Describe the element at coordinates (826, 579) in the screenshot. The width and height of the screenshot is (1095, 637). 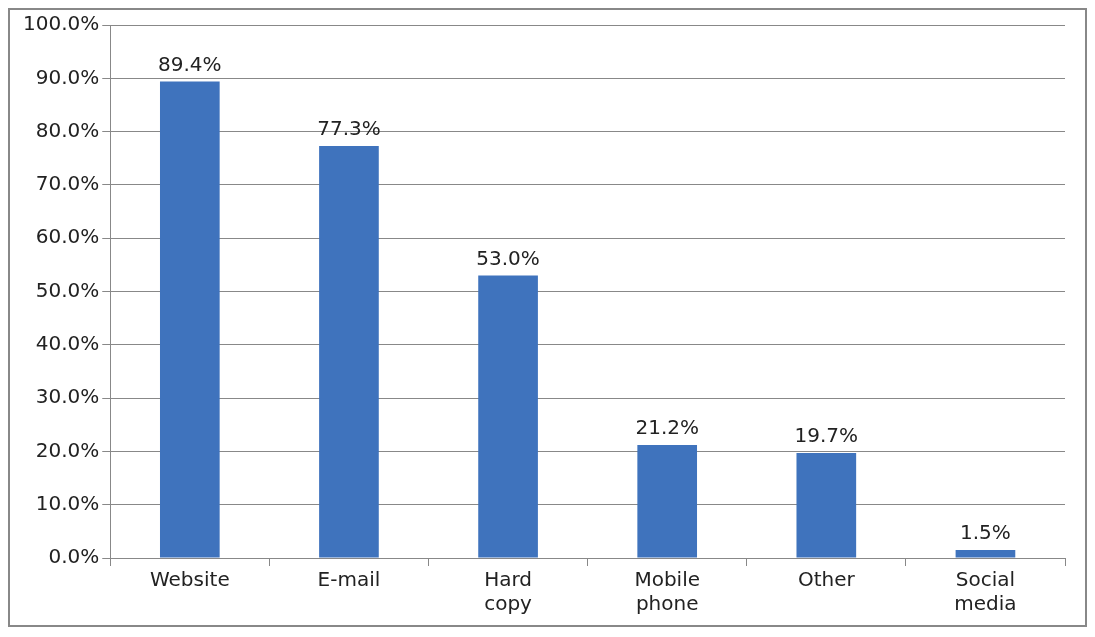
I see `x-tick-label: Other` at that location.